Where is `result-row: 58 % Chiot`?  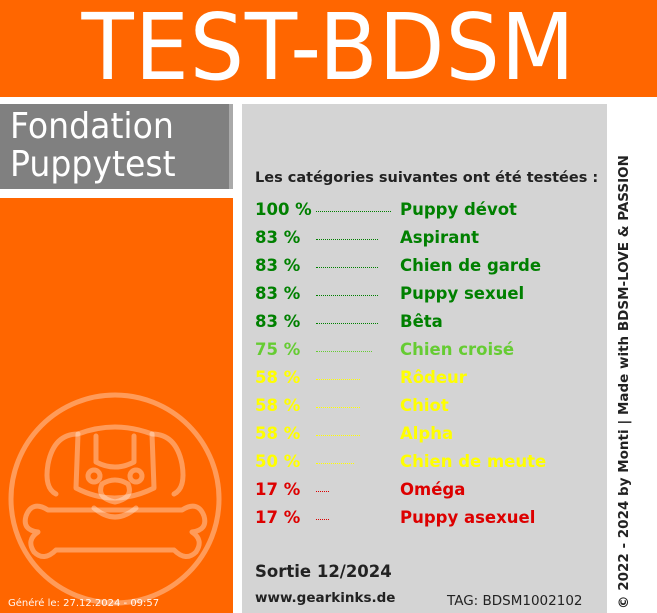 result-row: 58 % Chiot is located at coordinates (425, 408).